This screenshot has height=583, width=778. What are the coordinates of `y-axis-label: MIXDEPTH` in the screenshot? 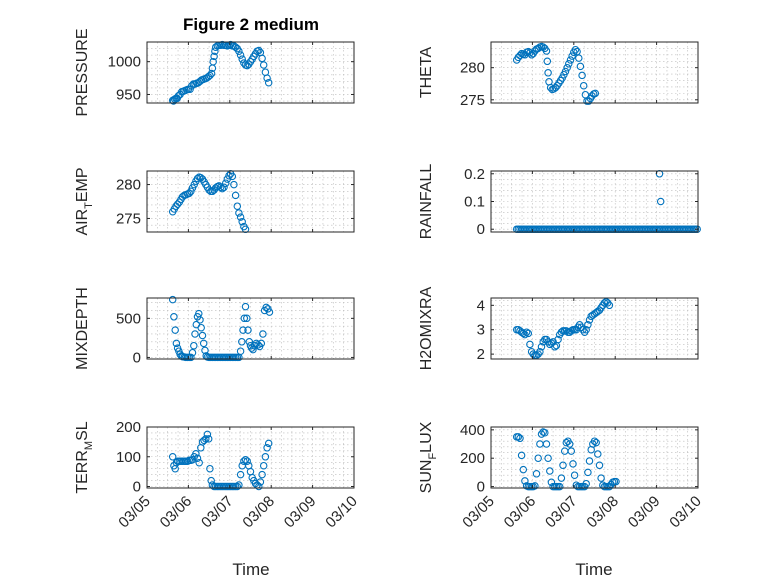 It's located at (82, 328).